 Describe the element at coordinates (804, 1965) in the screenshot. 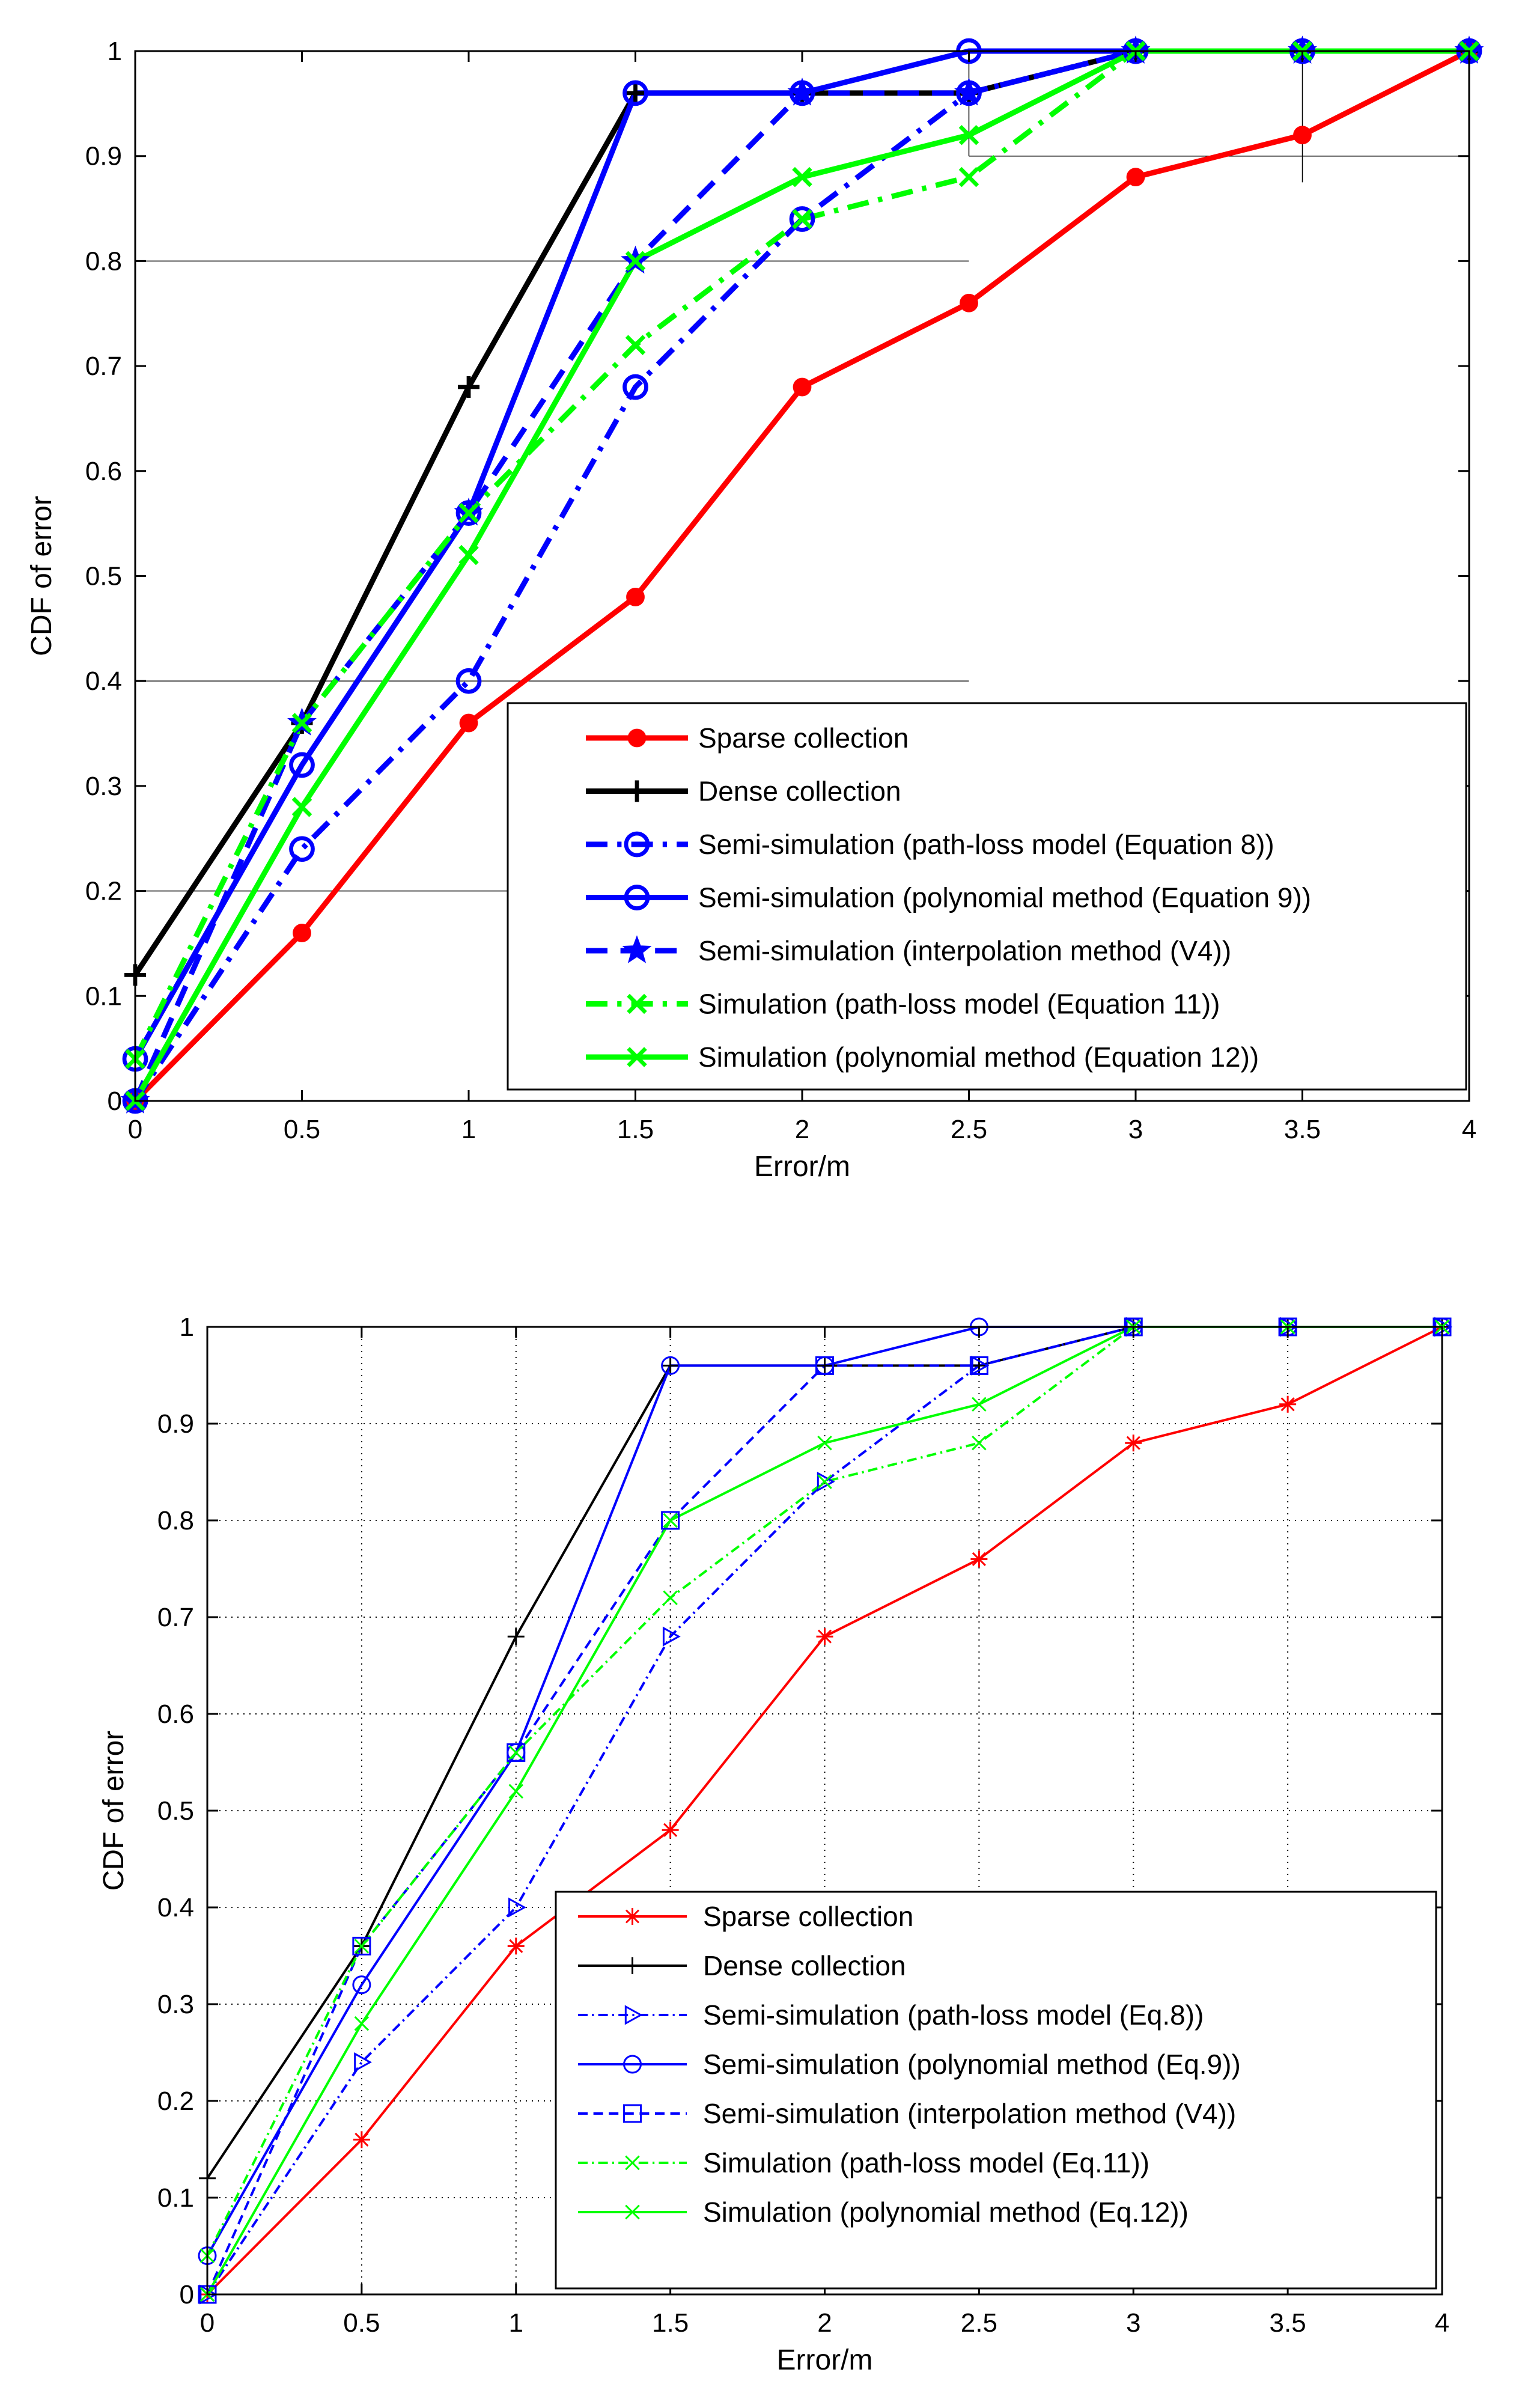

I see `legend-label-1: Dense collection` at that location.